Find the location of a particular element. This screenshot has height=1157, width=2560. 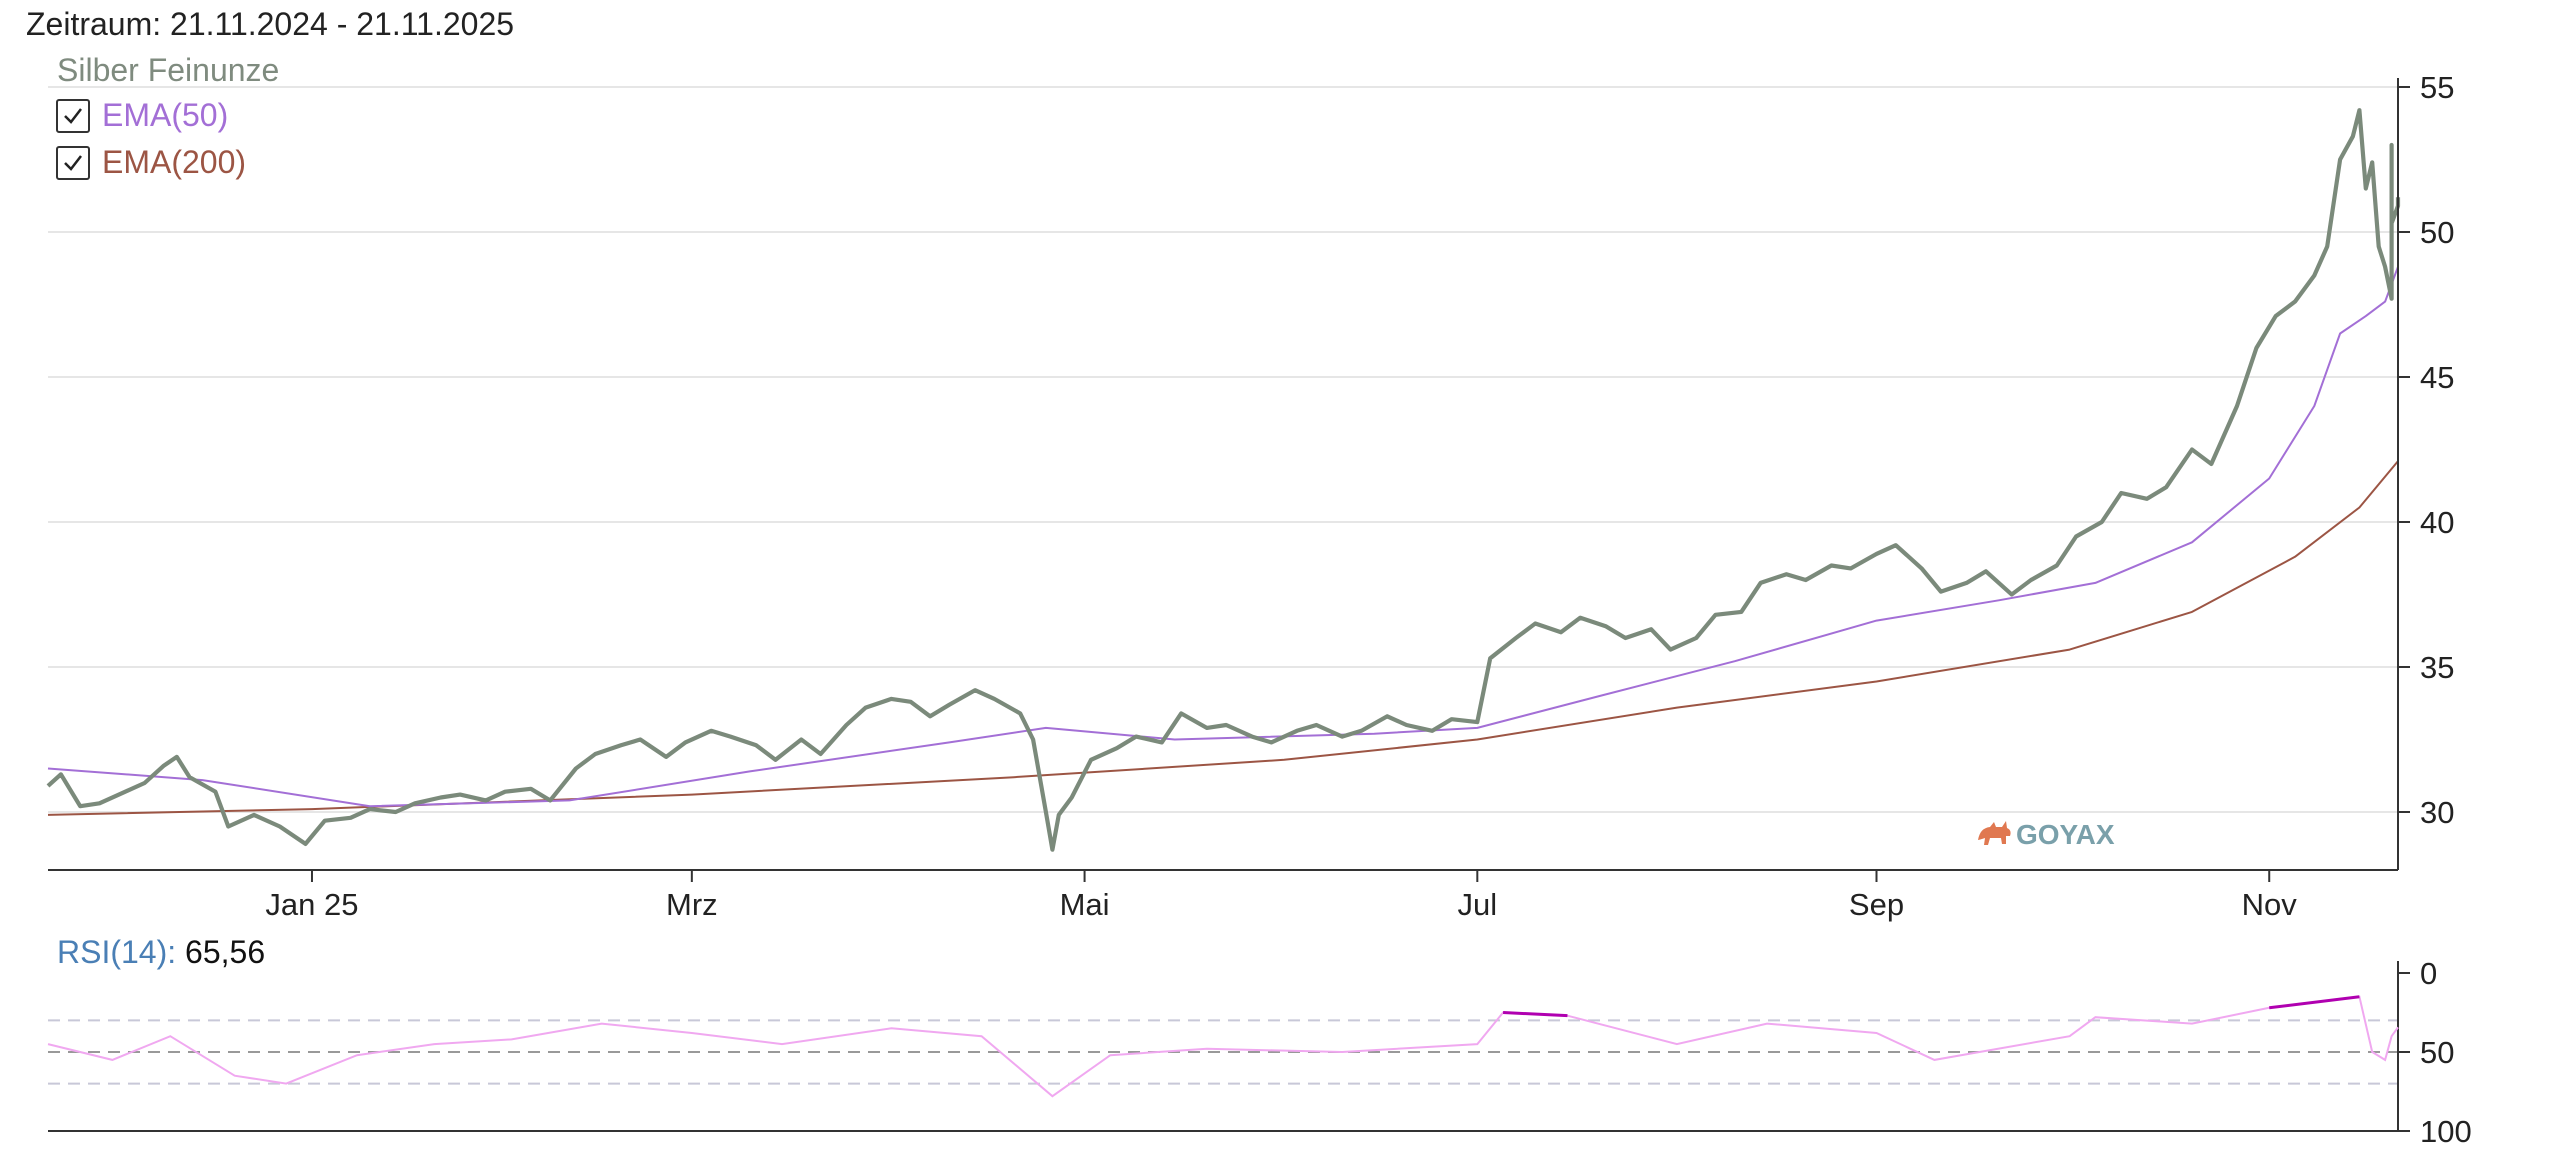

x-tick-label: Mai is located at coordinates (1085, 904).